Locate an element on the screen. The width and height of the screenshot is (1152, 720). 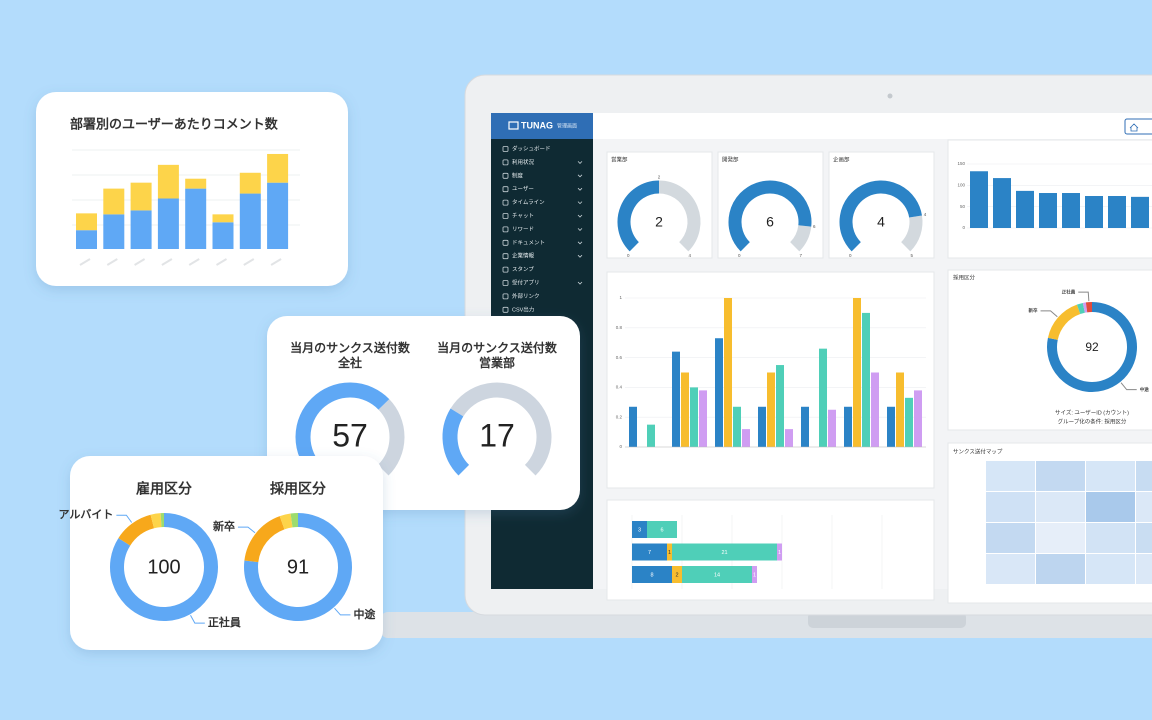
bar-label: 7 is located at coordinates (649, 553).